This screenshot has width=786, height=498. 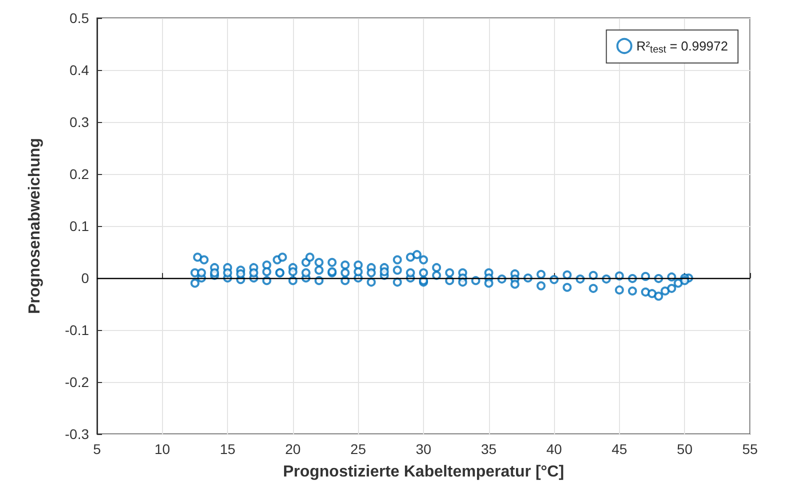 I want to click on y-tick-label: -0.2, so click(x=77, y=382).